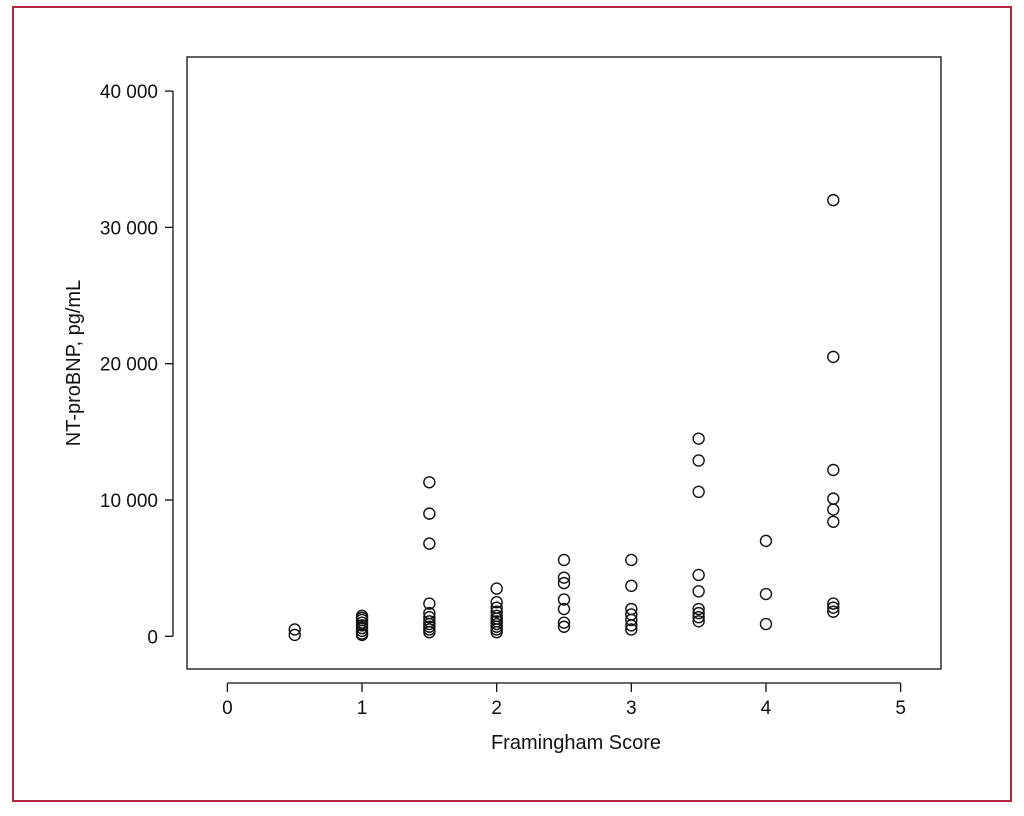  Describe the element at coordinates (564, 700) in the screenshot. I see `x-axis: 0 1 2 3 4 5` at that location.